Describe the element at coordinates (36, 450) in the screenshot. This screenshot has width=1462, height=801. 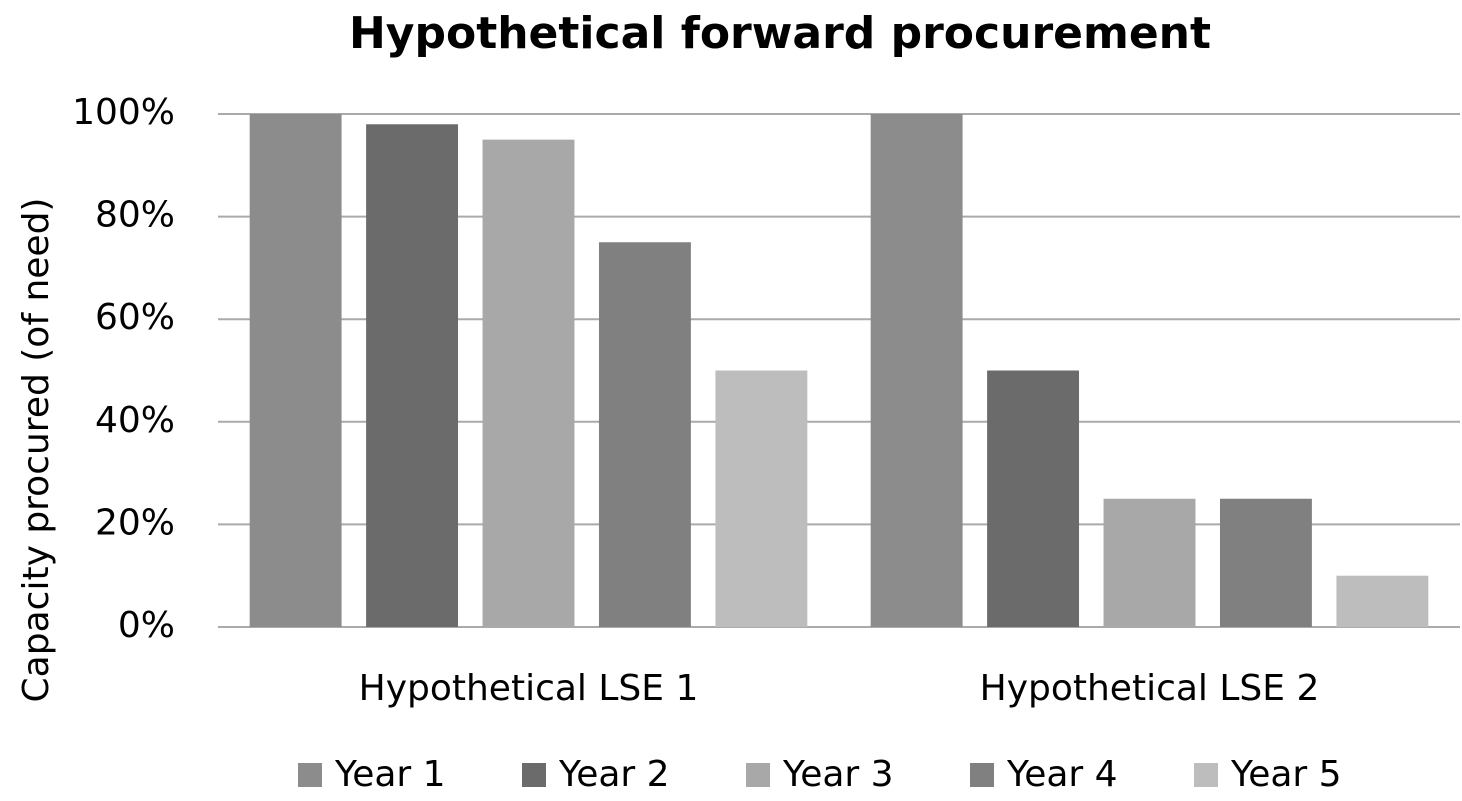
I see `y-axis-label: Capacity procured (of need)` at that location.